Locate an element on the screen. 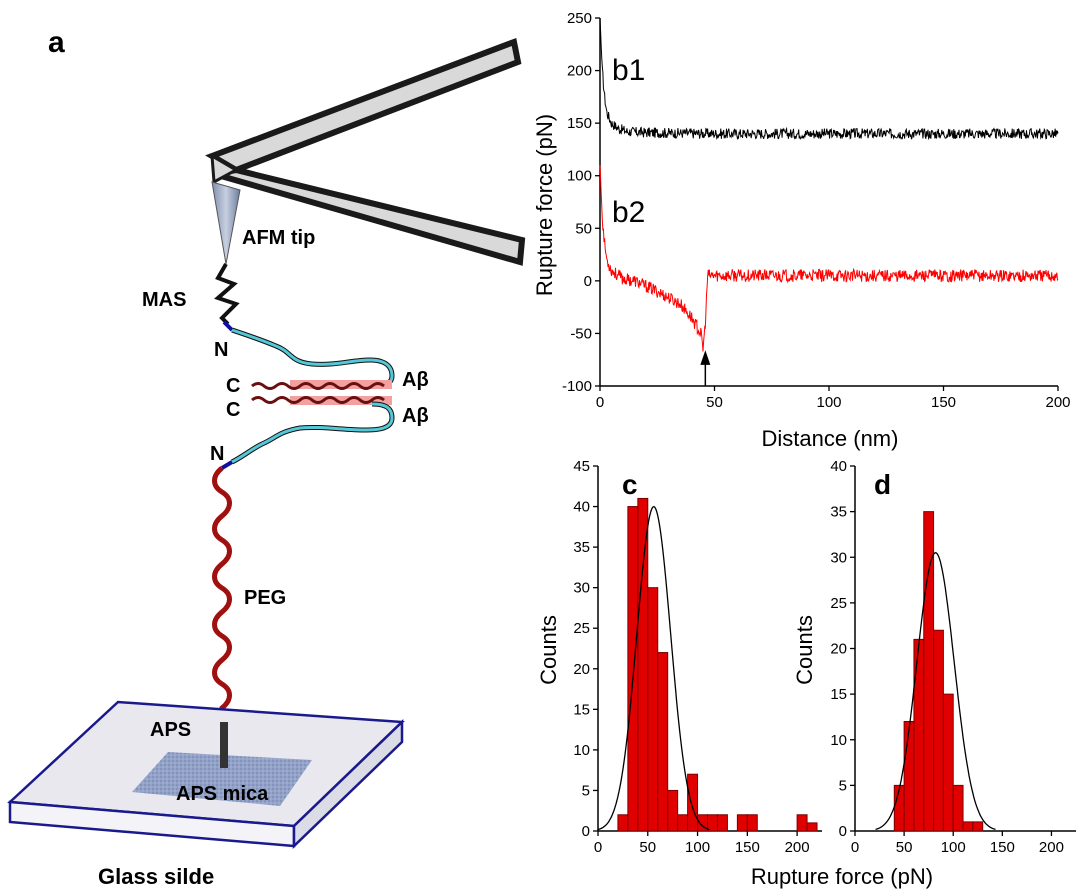 The image size is (1085, 892). y-tick-label: 150 is located at coordinates (579, 123).